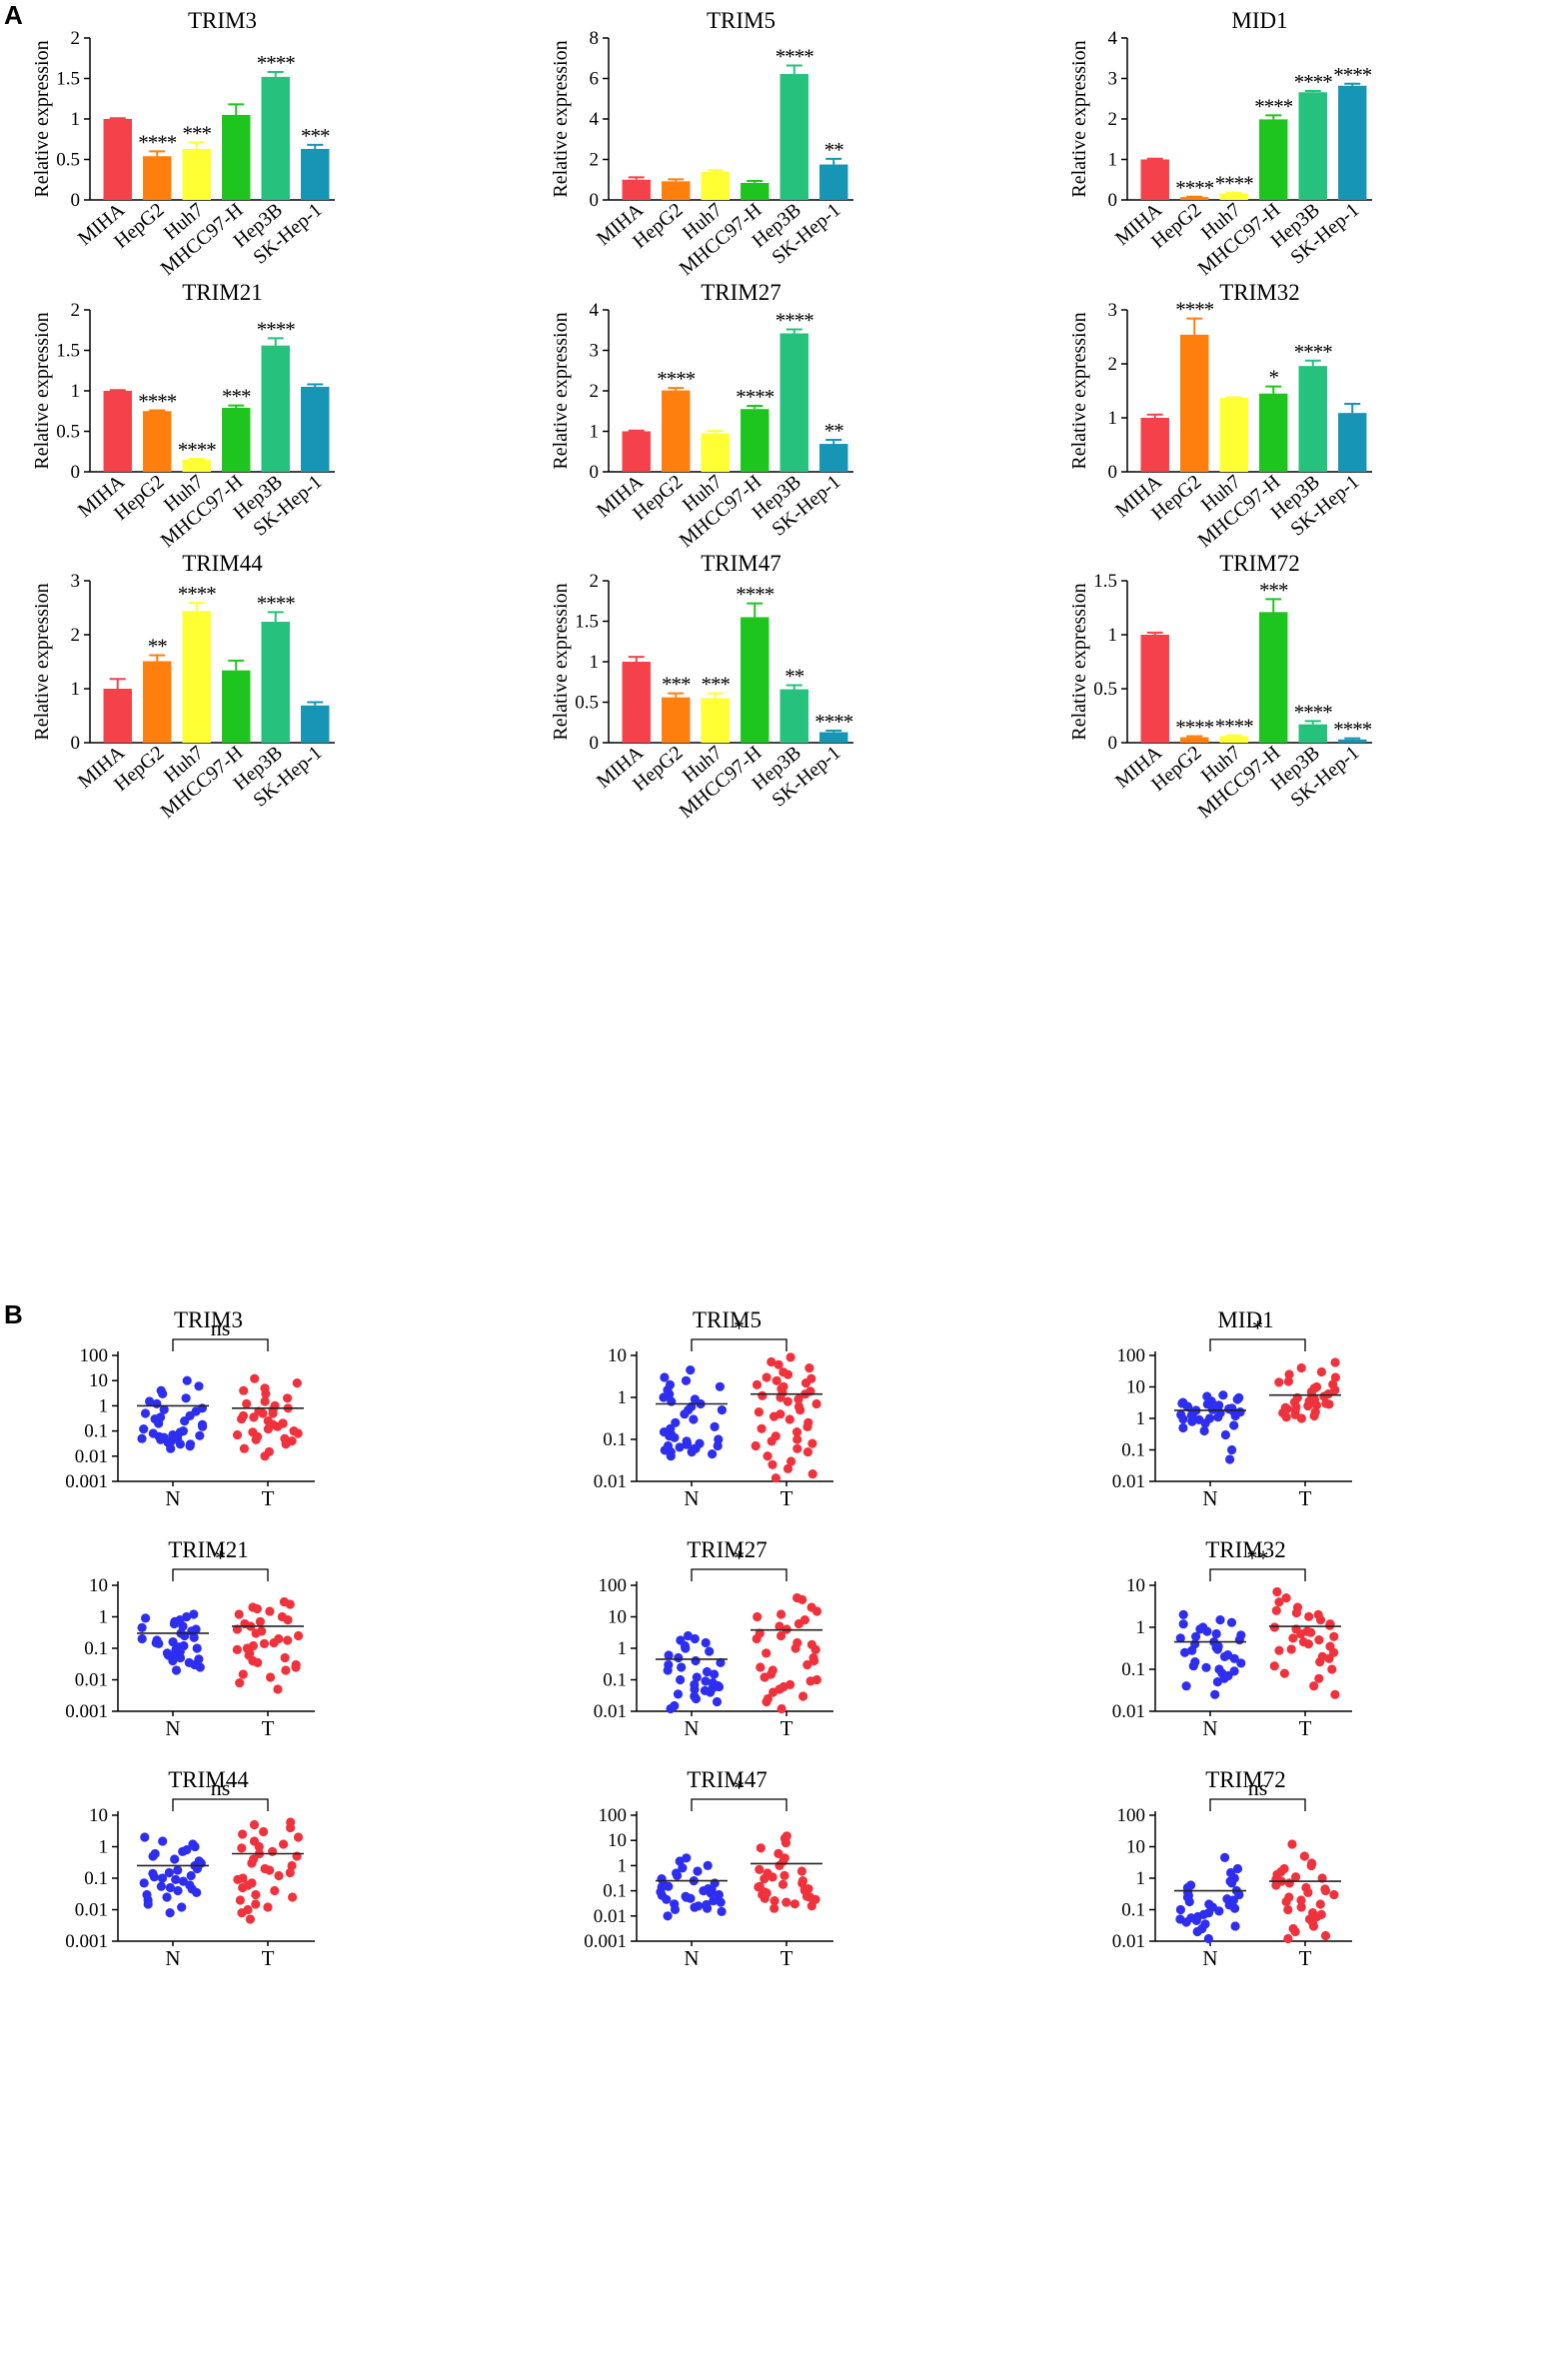 Image resolution: width=1558 pixels, height=2380 pixels. What do you see at coordinates (42, 118) in the screenshot?
I see `y-axis-label: Relative expression` at bounding box center [42, 118].